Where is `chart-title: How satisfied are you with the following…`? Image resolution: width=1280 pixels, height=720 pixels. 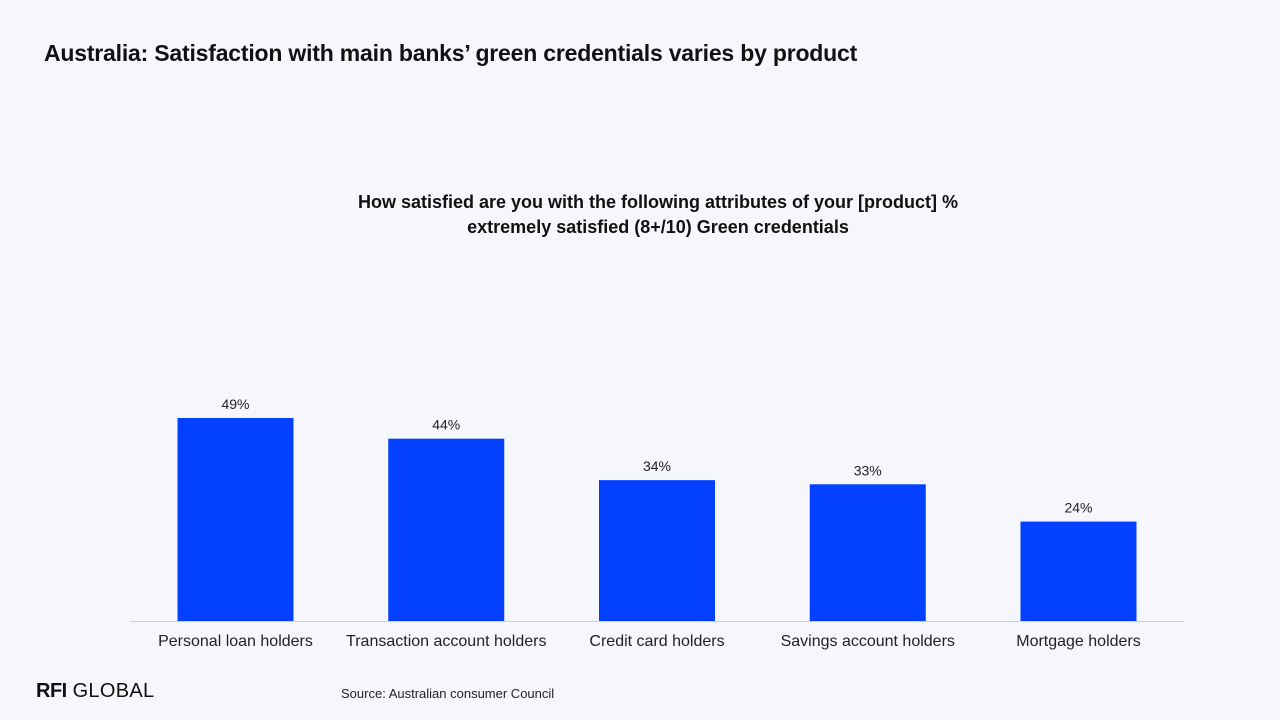 chart-title: How satisfied are you with the following… is located at coordinates (658, 215).